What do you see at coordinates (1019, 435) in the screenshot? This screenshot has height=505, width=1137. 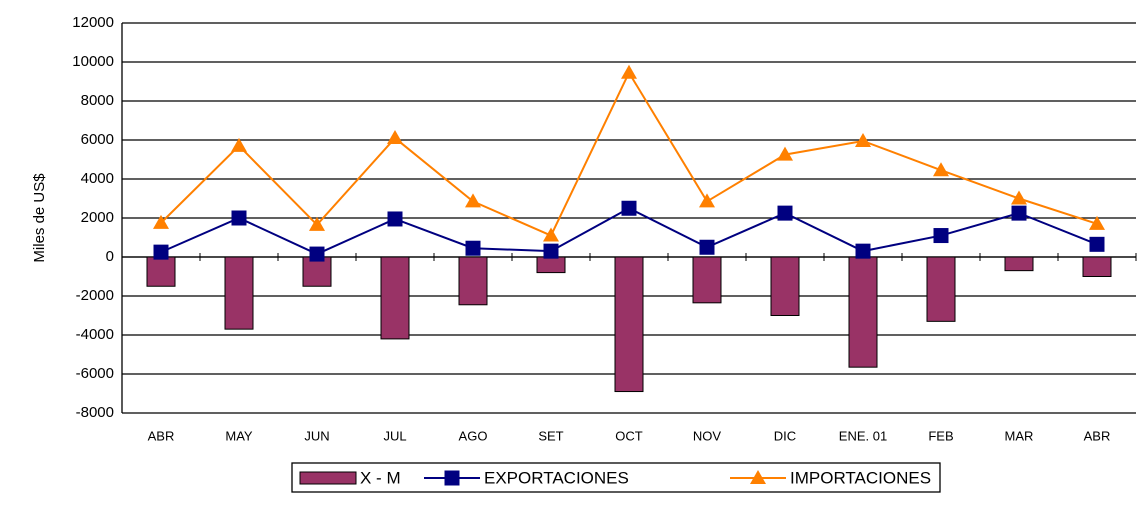 I see `x-tick-label: MAR` at bounding box center [1019, 435].